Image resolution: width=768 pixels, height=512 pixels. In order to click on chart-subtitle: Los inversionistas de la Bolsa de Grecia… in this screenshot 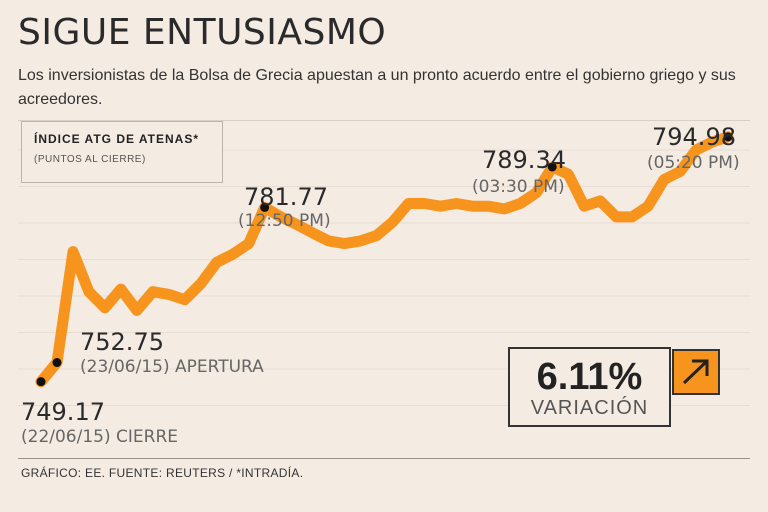, I will do `click(377, 87)`.